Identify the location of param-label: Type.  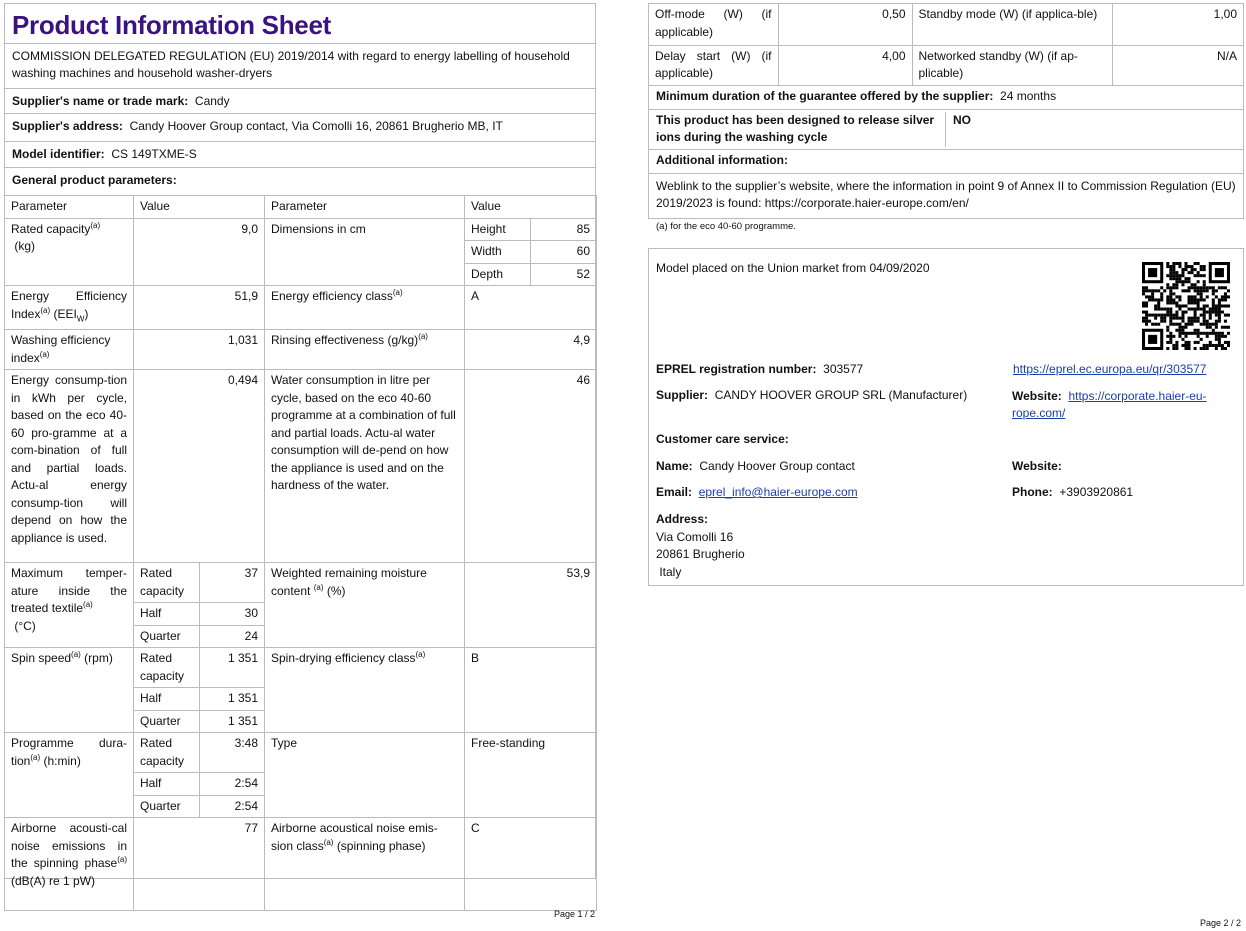
(364, 775).